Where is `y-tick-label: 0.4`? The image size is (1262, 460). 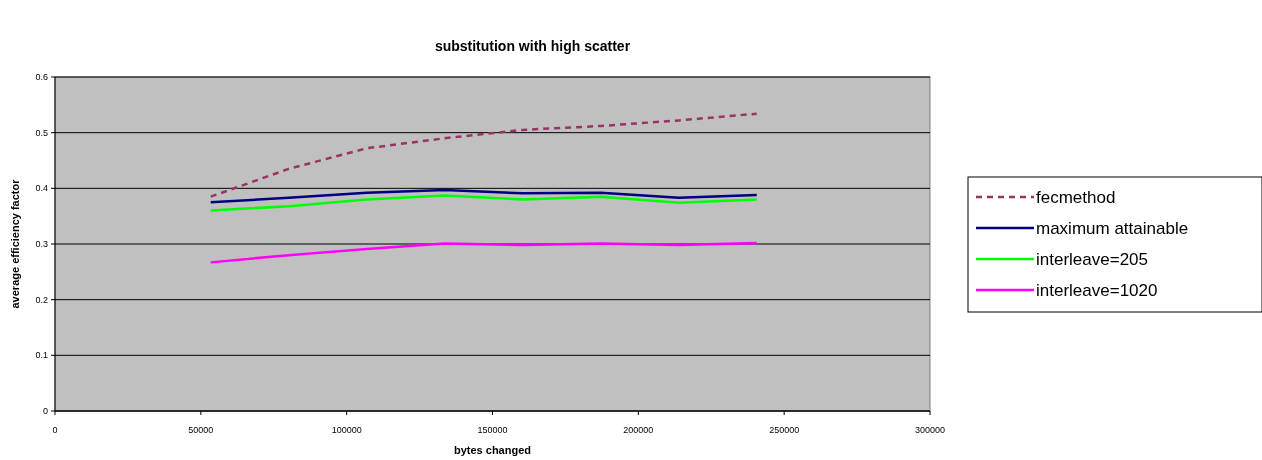
y-tick-label: 0.4 is located at coordinates (41, 188).